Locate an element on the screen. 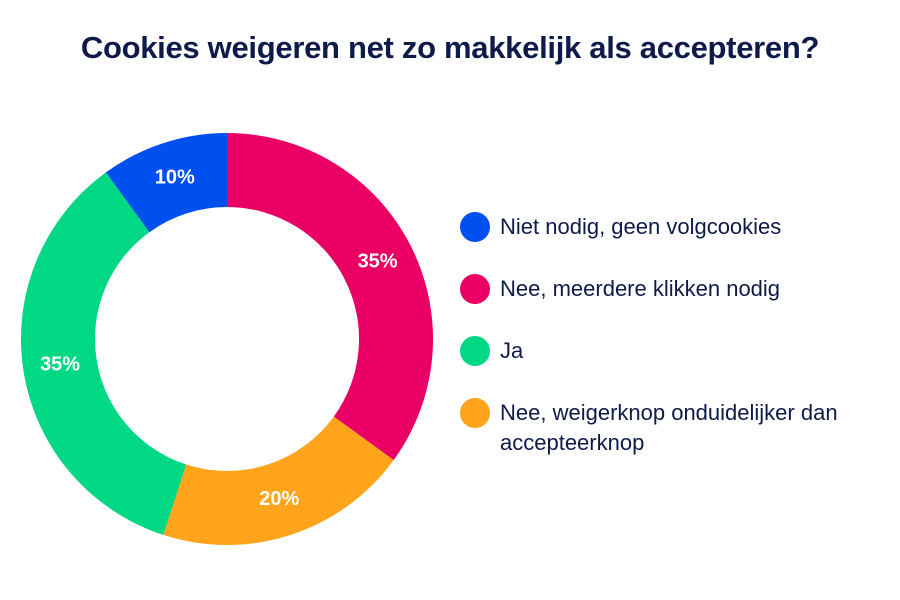 Image resolution: width=900 pixels, height=600 pixels. slice-percent-label: 10% is located at coordinates (175, 178).